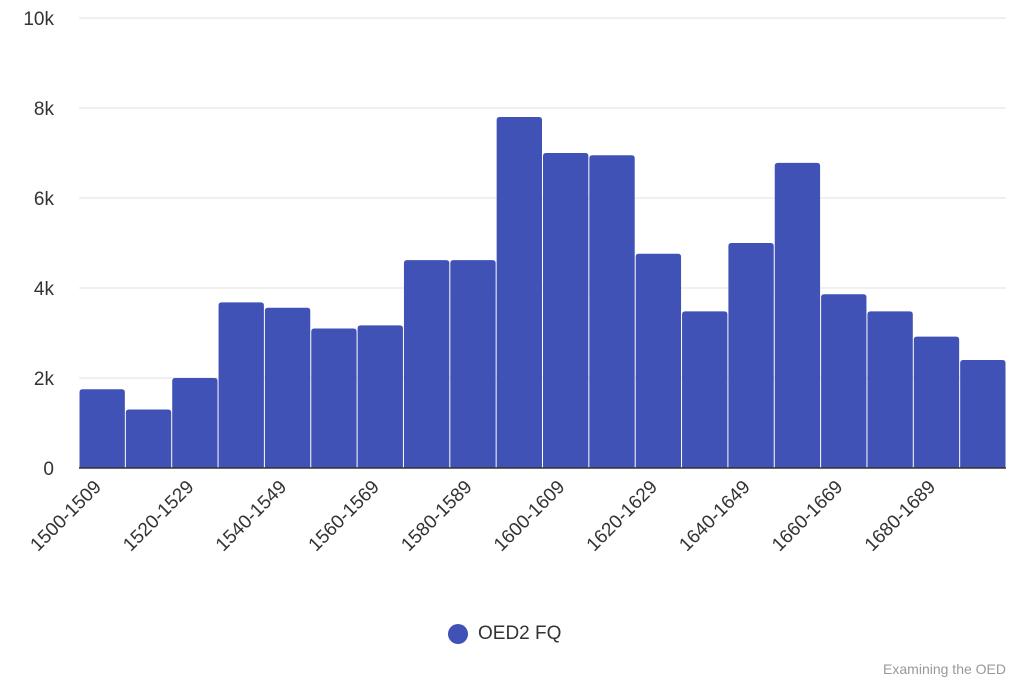  What do you see at coordinates (622, 516) in the screenshot?
I see `x-tick-label: 1620-1629` at bounding box center [622, 516].